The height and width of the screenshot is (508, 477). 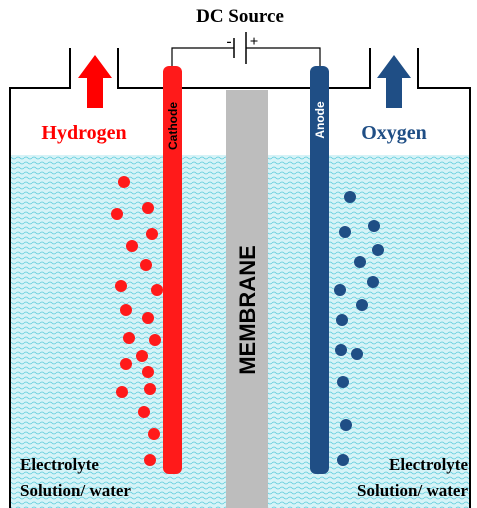 What do you see at coordinates (229, 42) in the screenshot?
I see `negative-label: -` at bounding box center [229, 42].